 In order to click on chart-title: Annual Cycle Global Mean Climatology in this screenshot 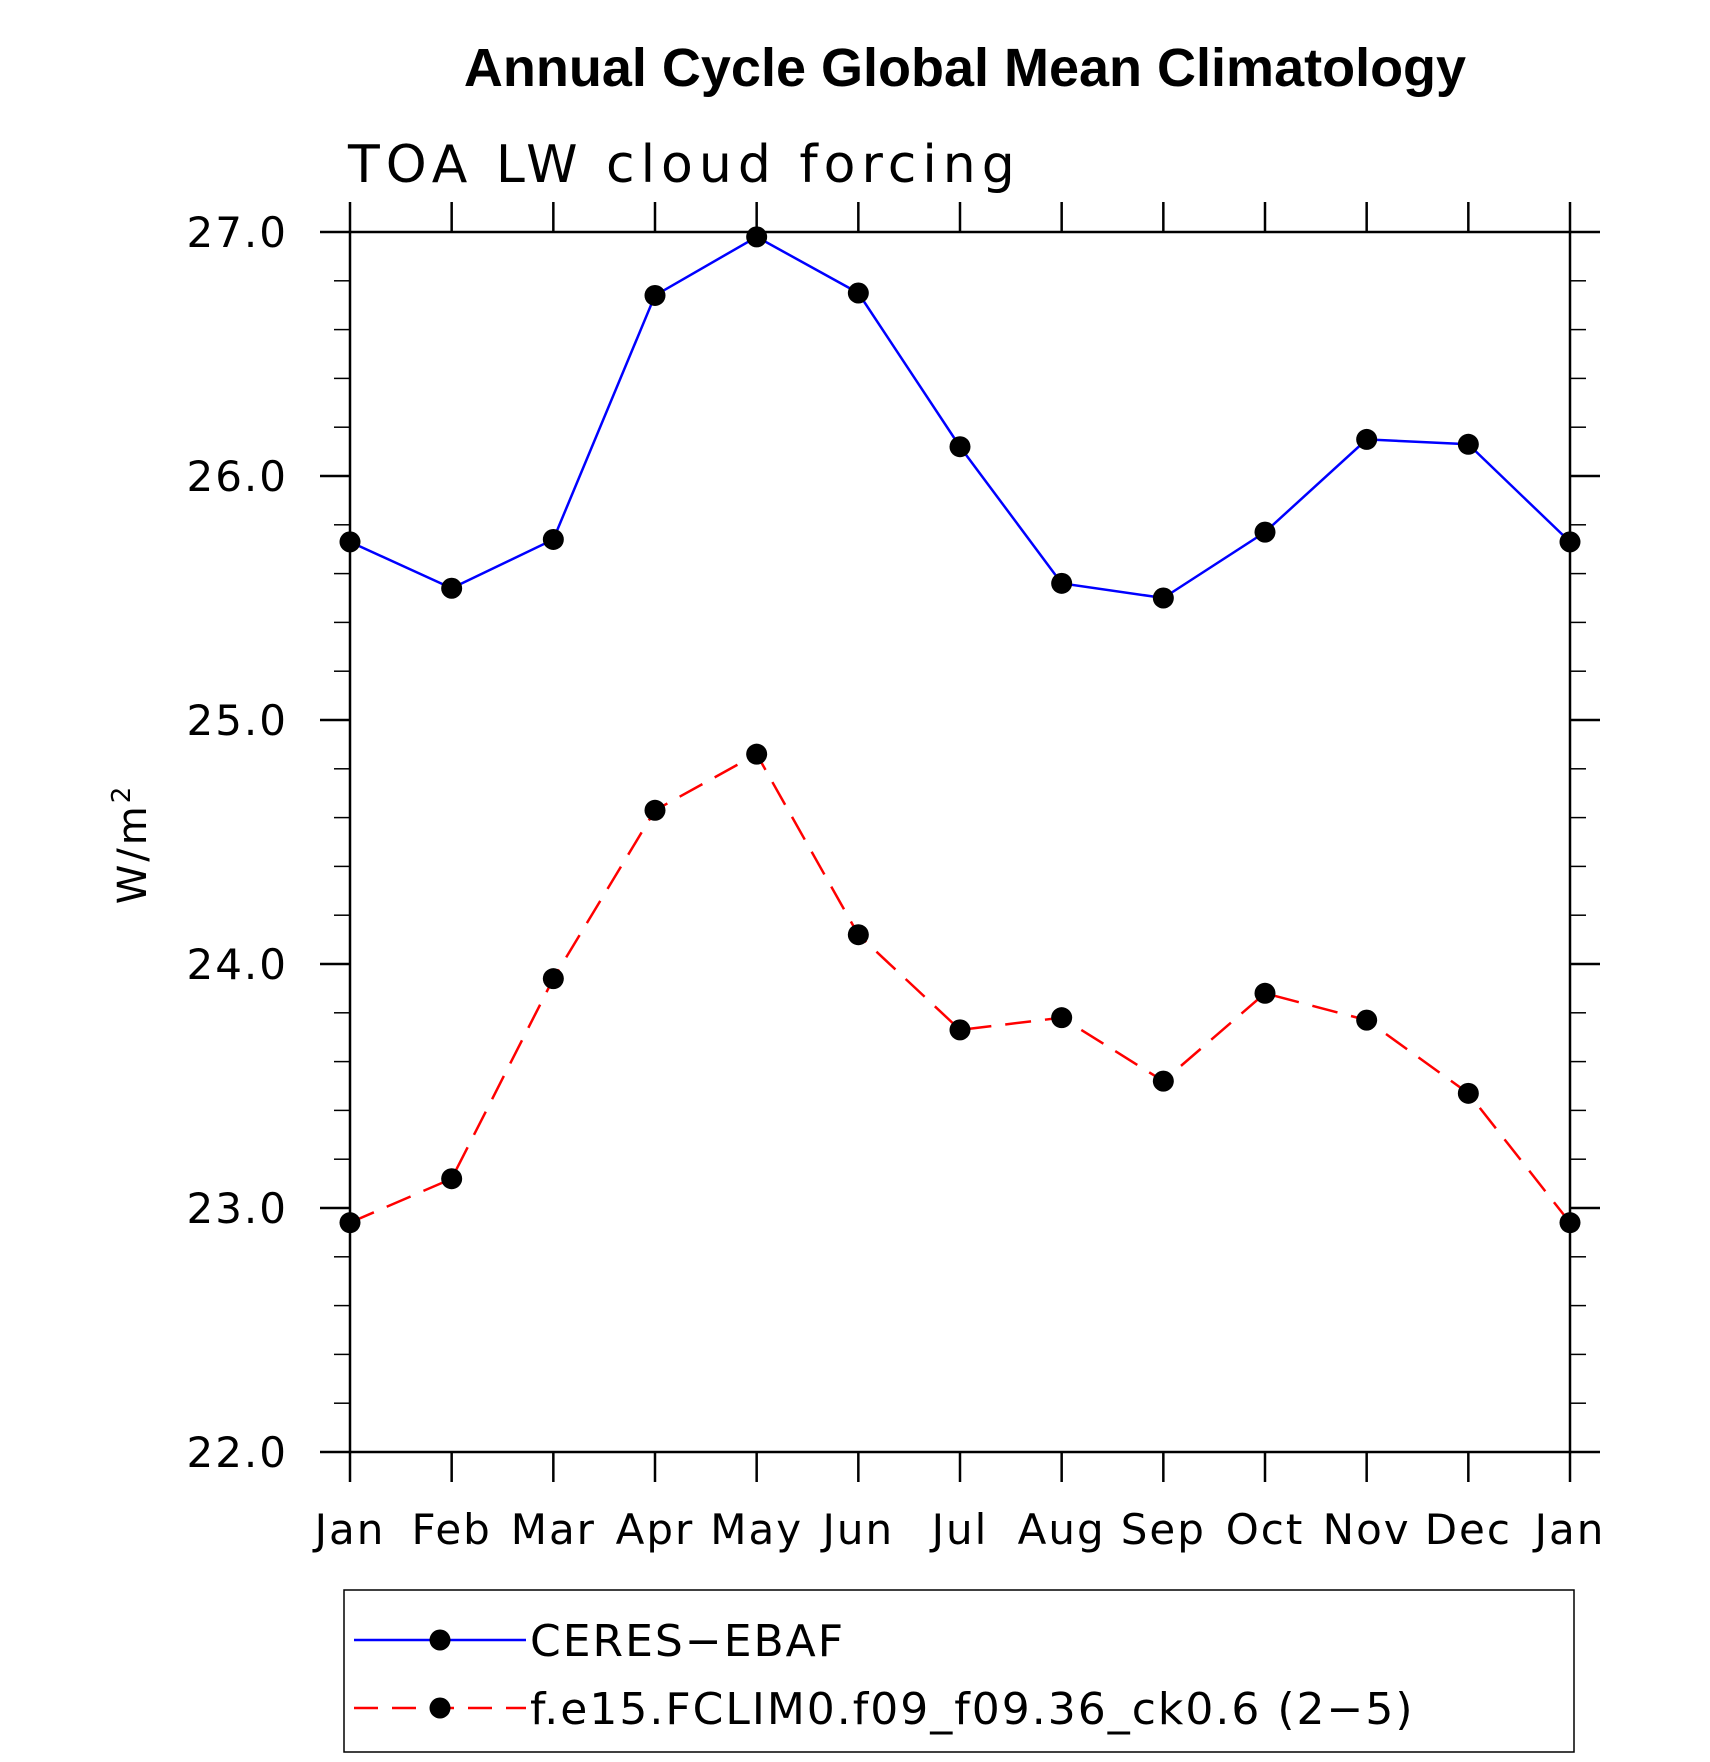, I will do `click(965, 68)`.